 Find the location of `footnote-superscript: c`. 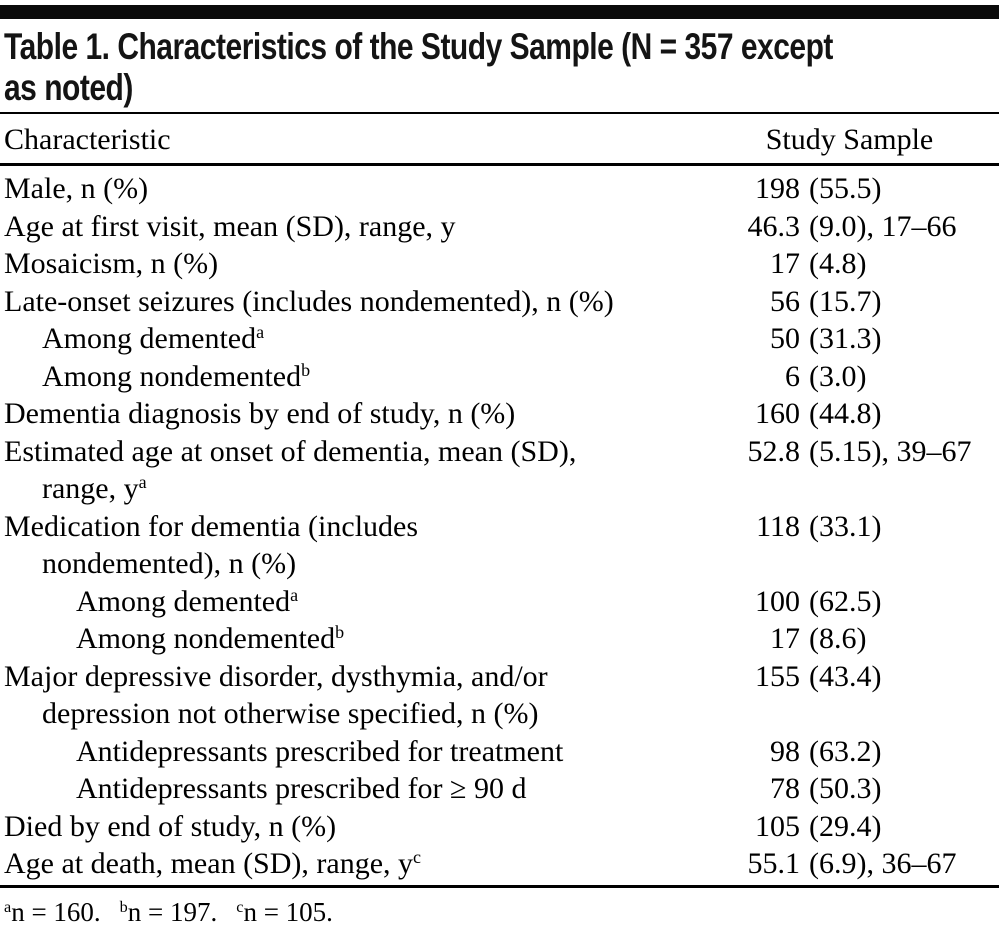

footnote-superscript: c is located at coordinates (240, 906).